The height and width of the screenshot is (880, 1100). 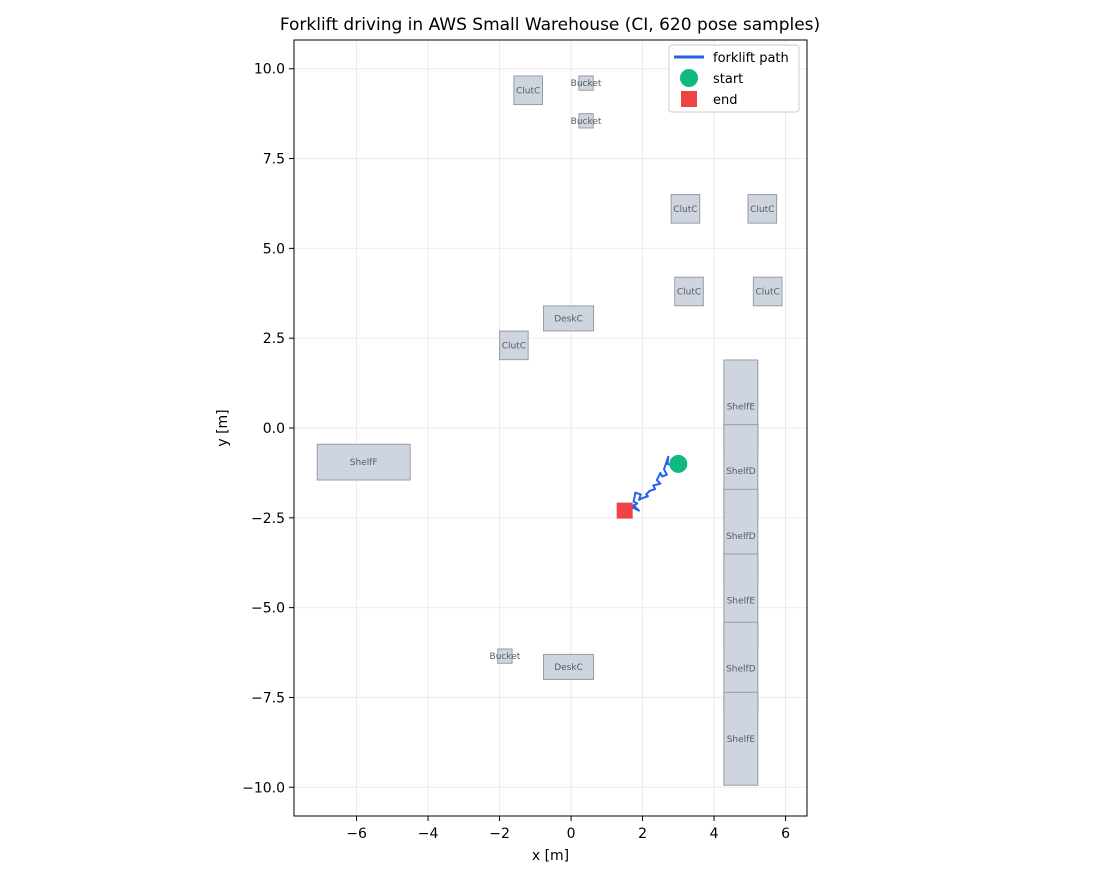 What do you see at coordinates (428, 834) in the screenshot?
I see `x-tick-label: −4` at bounding box center [428, 834].